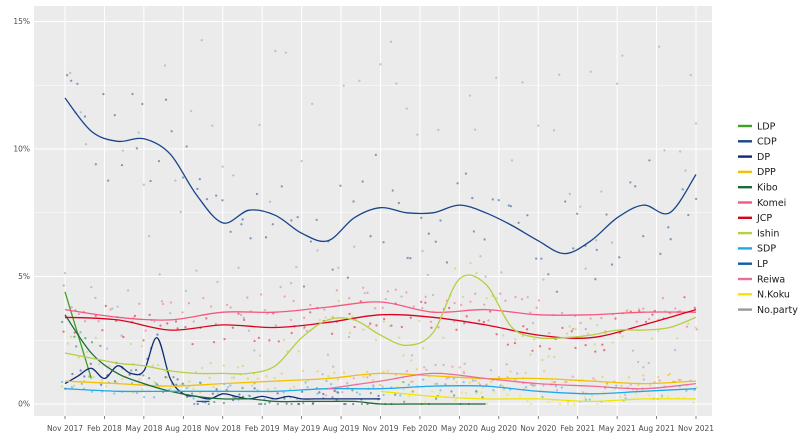 This screenshot has width=800, height=444. What do you see at coordinates (65, 428) in the screenshot?
I see `x-tick-label: Nov 2017` at bounding box center [65, 428].